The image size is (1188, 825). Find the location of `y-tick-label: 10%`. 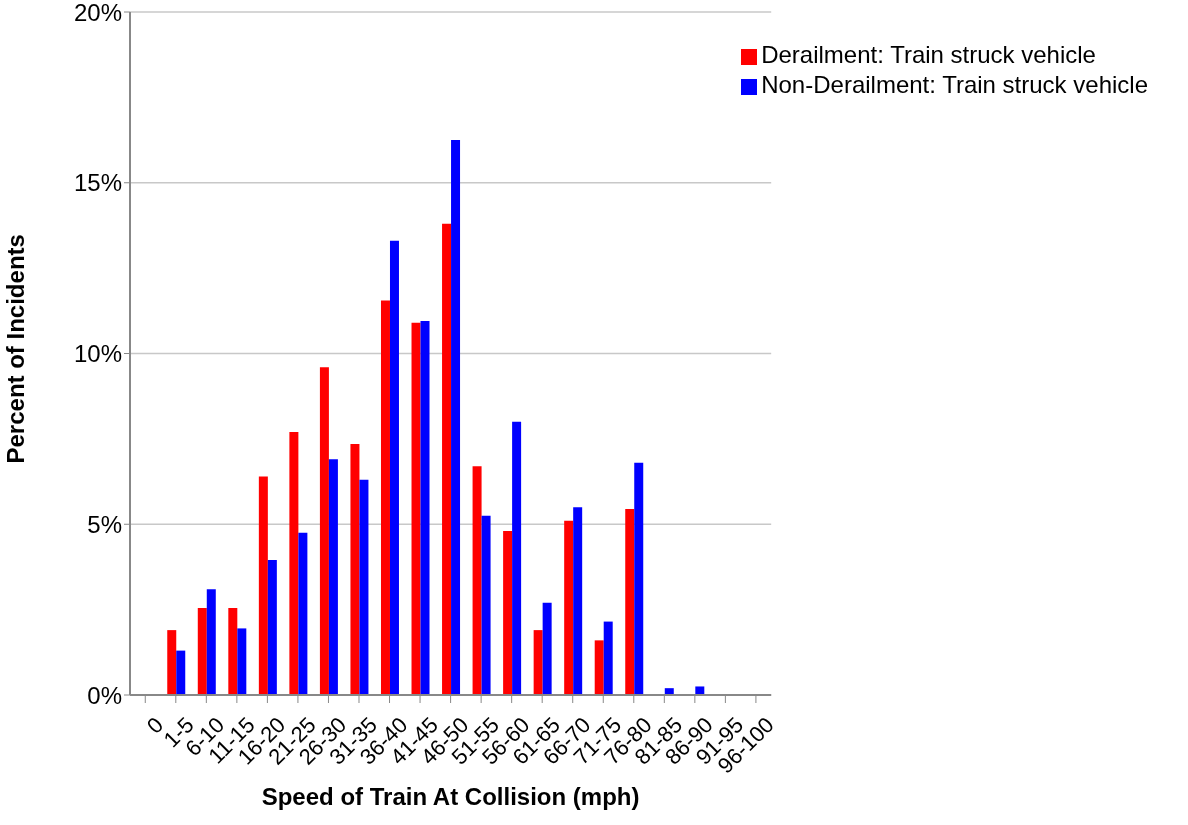

y-tick-label: 10% is located at coordinates (97, 354).